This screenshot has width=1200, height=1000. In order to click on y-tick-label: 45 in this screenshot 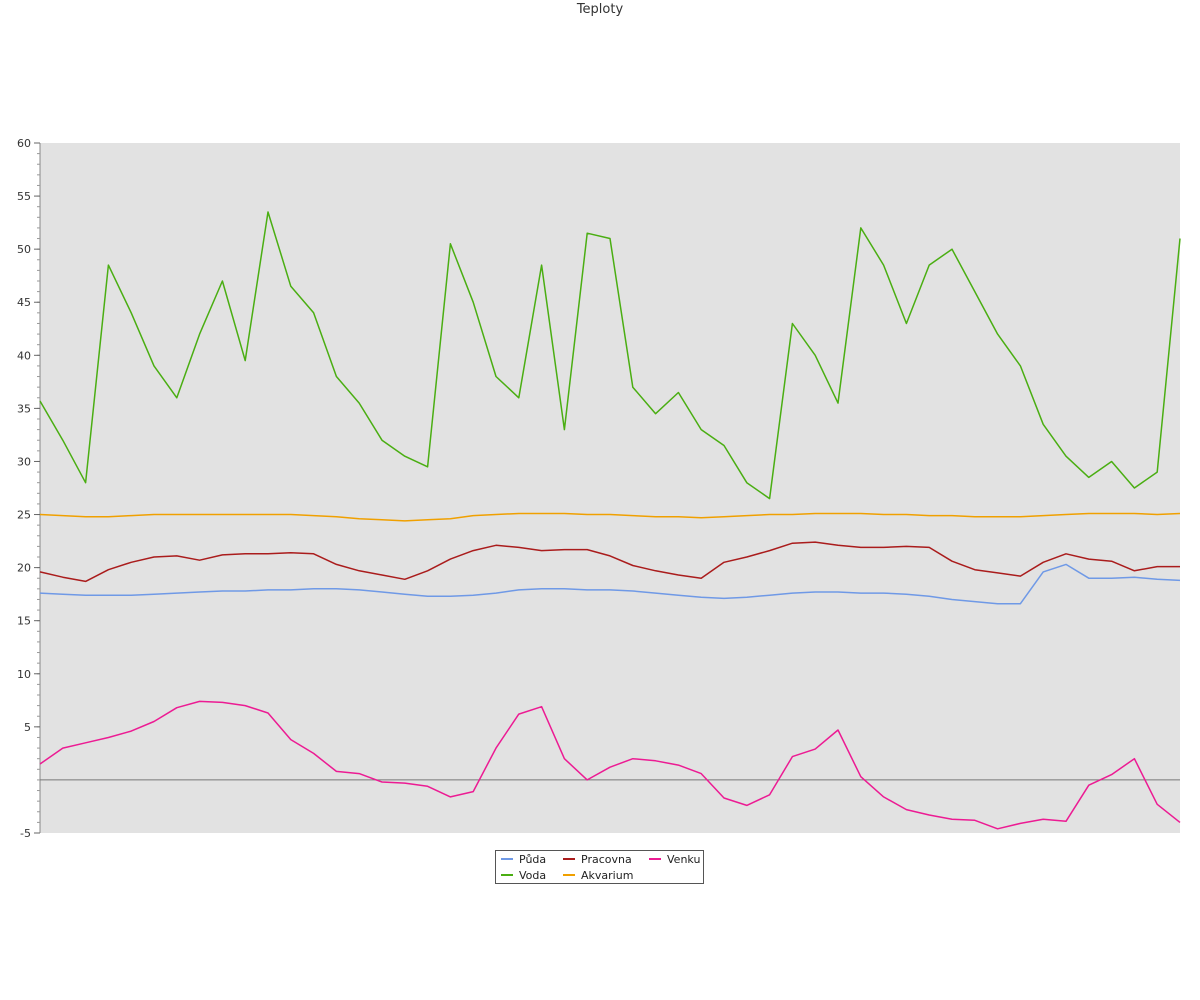, I will do `click(24, 302)`.